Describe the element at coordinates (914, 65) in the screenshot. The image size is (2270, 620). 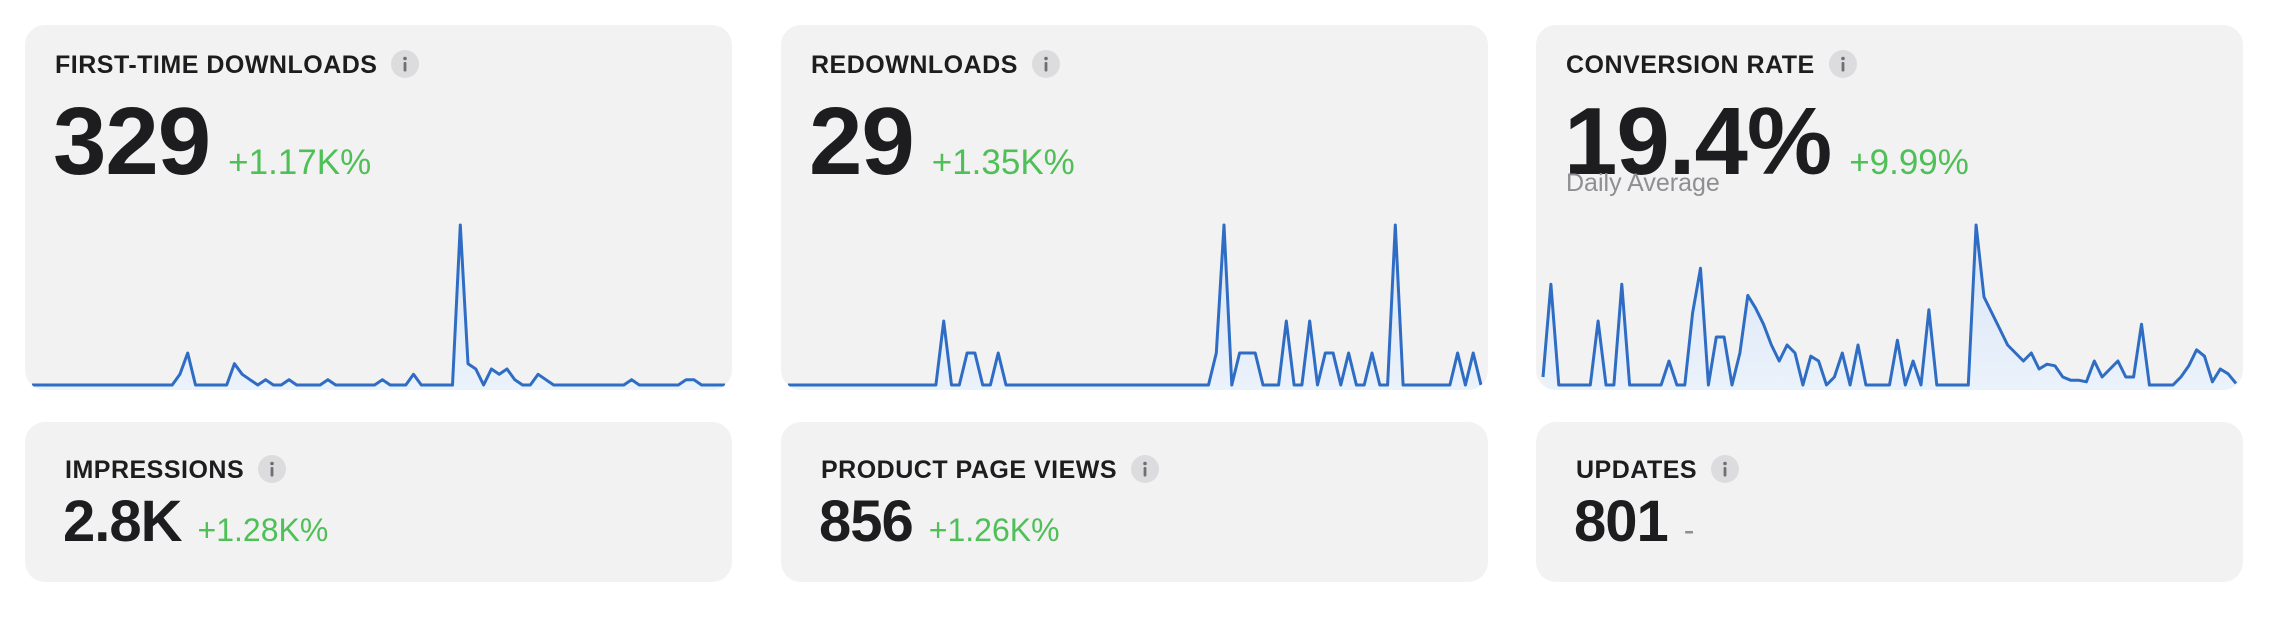
I see `card-title: REDOWNLOADS` at that location.